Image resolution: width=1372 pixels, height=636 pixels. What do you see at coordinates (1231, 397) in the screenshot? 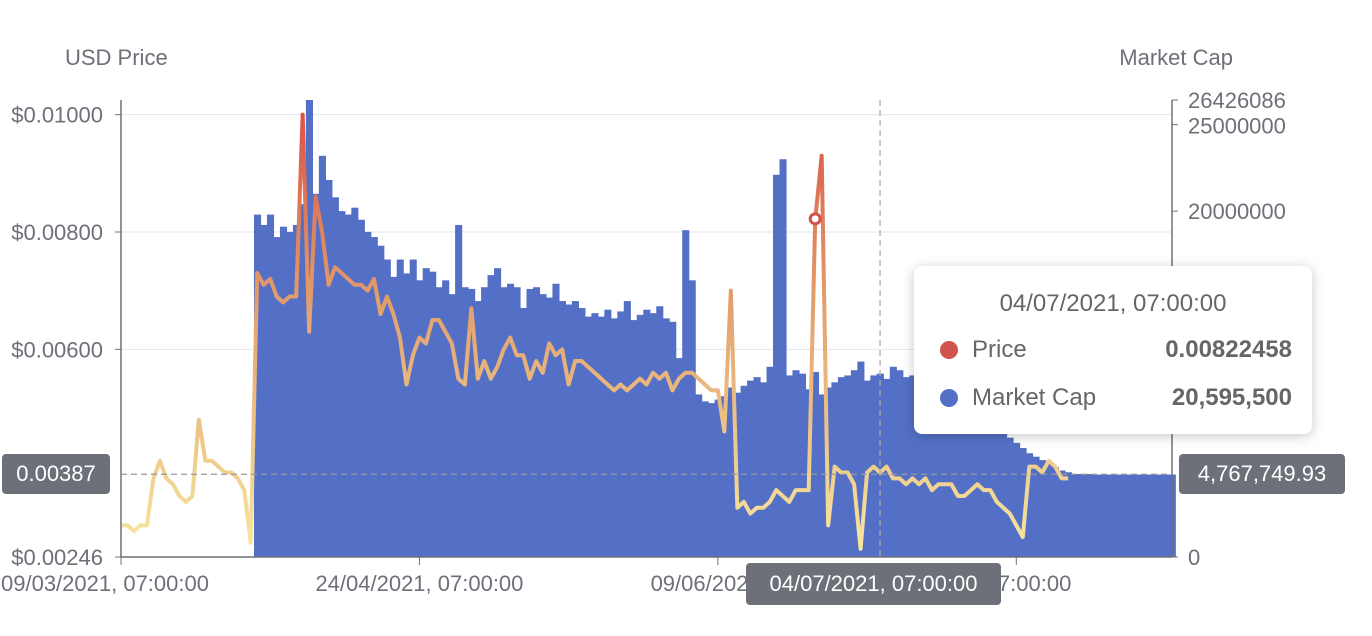
I see `tooltip-market-cap-value: 20,595,500` at bounding box center [1231, 397].